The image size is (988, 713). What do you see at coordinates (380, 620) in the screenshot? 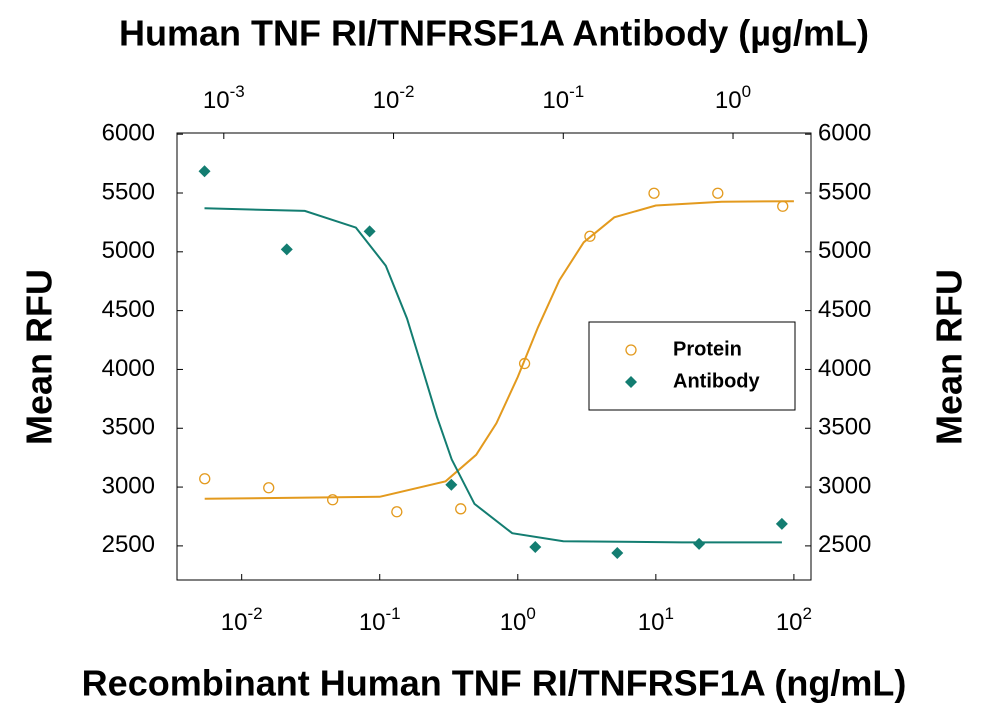
I see `x-tick-label: 10⁻¹` at bounding box center [380, 620].